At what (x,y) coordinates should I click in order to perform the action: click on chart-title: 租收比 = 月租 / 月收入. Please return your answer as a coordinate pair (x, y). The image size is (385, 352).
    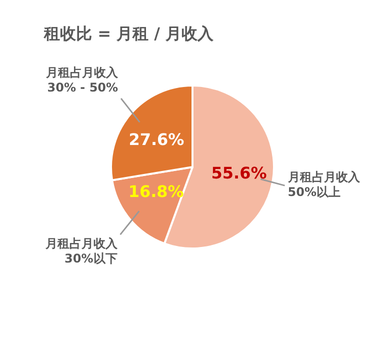
    Looking at the image, I should click on (129, 34).